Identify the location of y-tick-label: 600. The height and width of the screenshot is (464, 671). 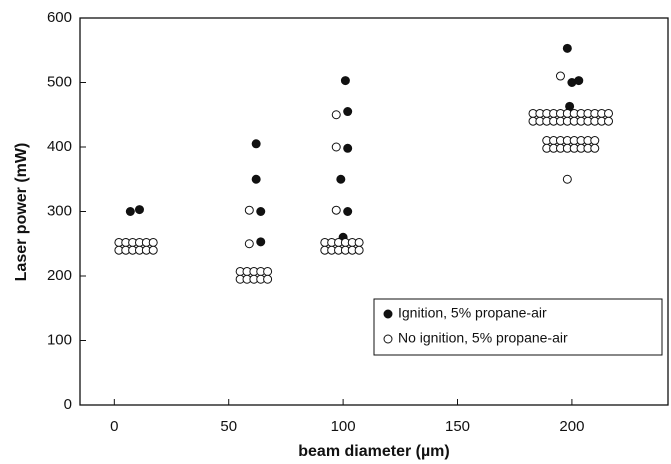
(59, 17).